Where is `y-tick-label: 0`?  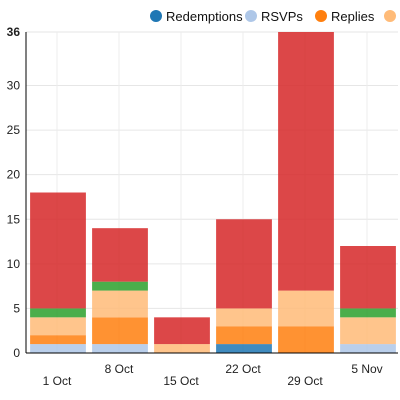
y-tick-label: 0 is located at coordinates (16, 353).